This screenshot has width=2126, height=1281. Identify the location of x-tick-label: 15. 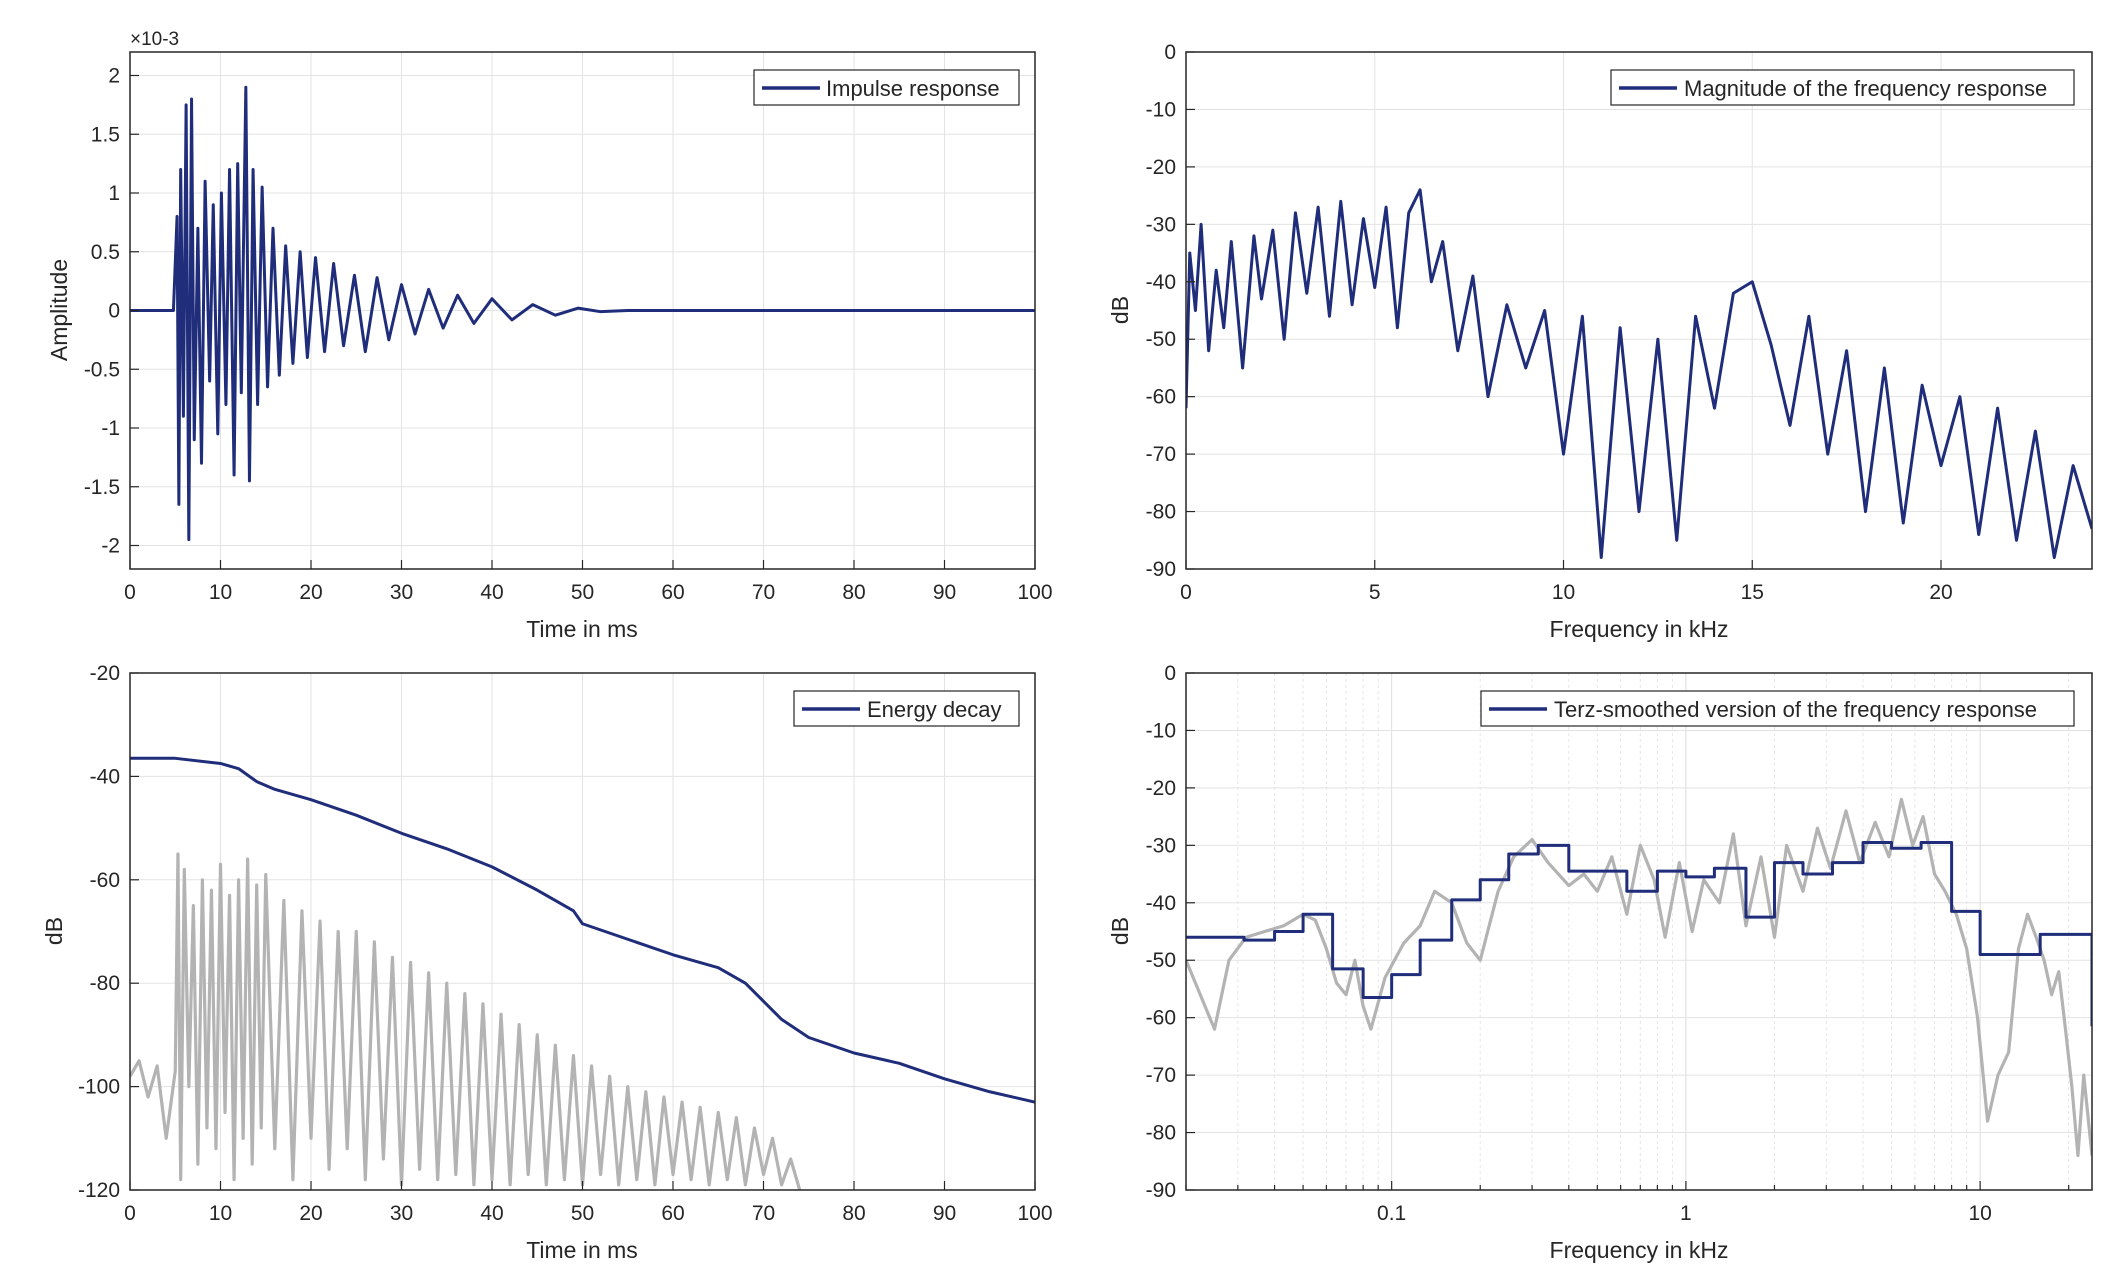
(1752, 592).